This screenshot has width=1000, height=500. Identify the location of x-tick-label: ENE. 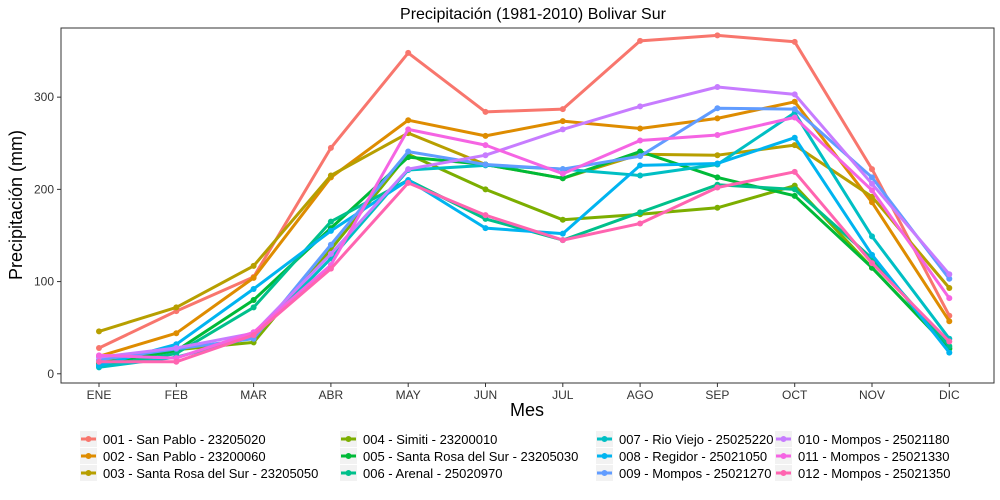
(99, 395).